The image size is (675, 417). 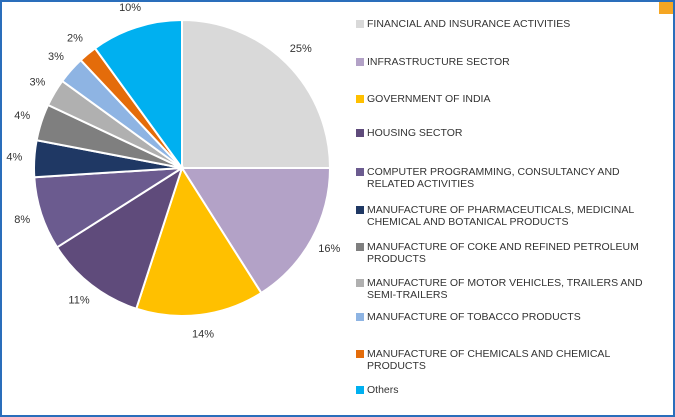 I want to click on legend-label: Others, so click(x=383, y=390).